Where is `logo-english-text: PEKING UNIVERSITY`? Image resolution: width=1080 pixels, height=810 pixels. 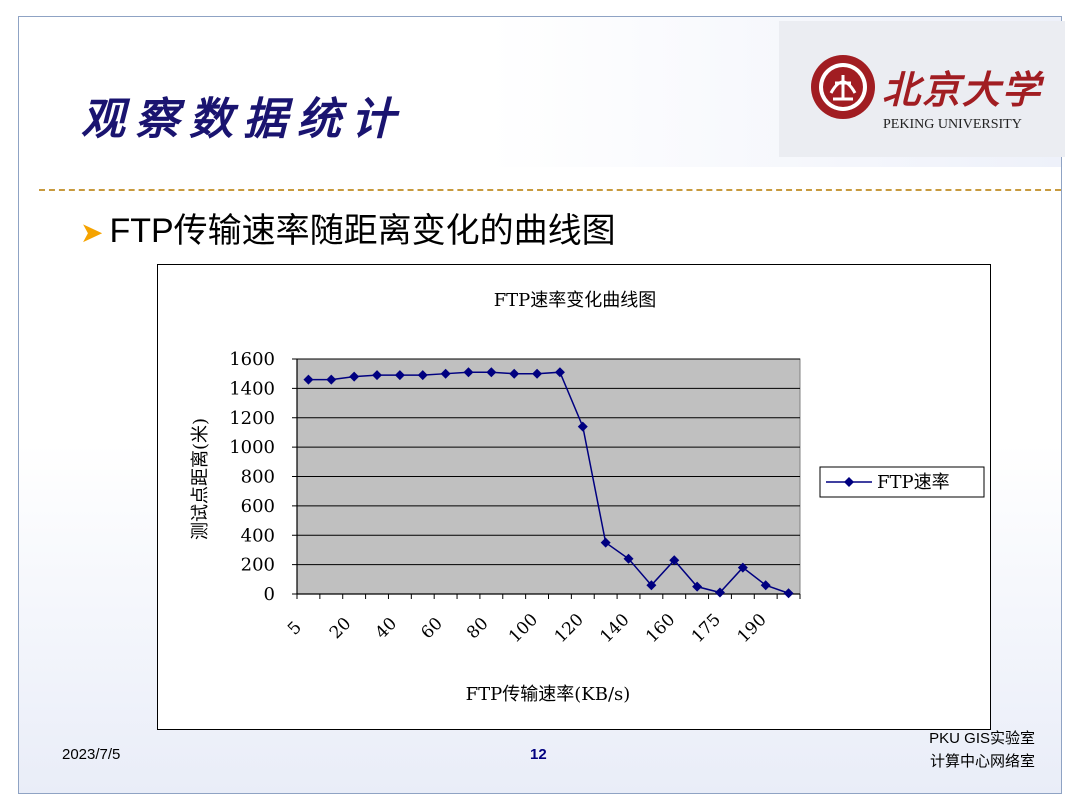 logo-english-text: PEKING UNIVERSITY is located at coordinates (952, 124).